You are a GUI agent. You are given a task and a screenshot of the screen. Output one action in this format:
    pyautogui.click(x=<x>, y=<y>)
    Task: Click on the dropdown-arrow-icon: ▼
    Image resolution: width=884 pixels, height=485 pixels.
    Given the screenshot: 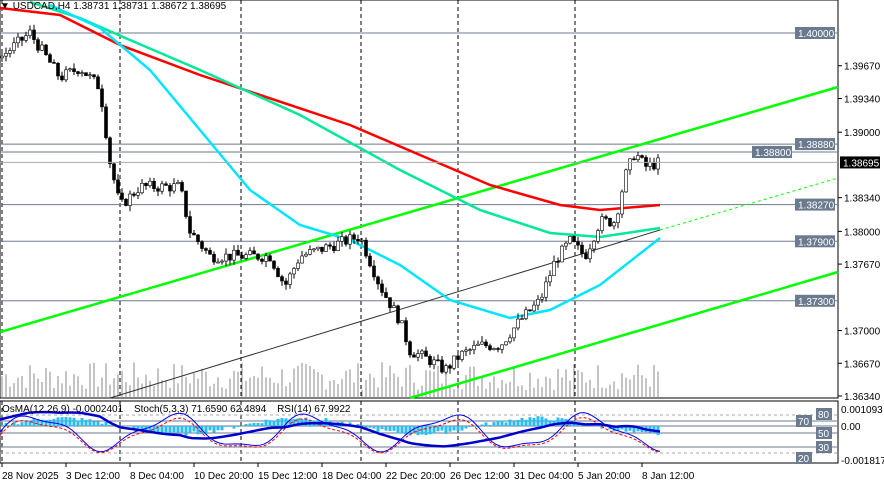 What is the action you would take?
    pyautogui.click(x=5, y=6)
    